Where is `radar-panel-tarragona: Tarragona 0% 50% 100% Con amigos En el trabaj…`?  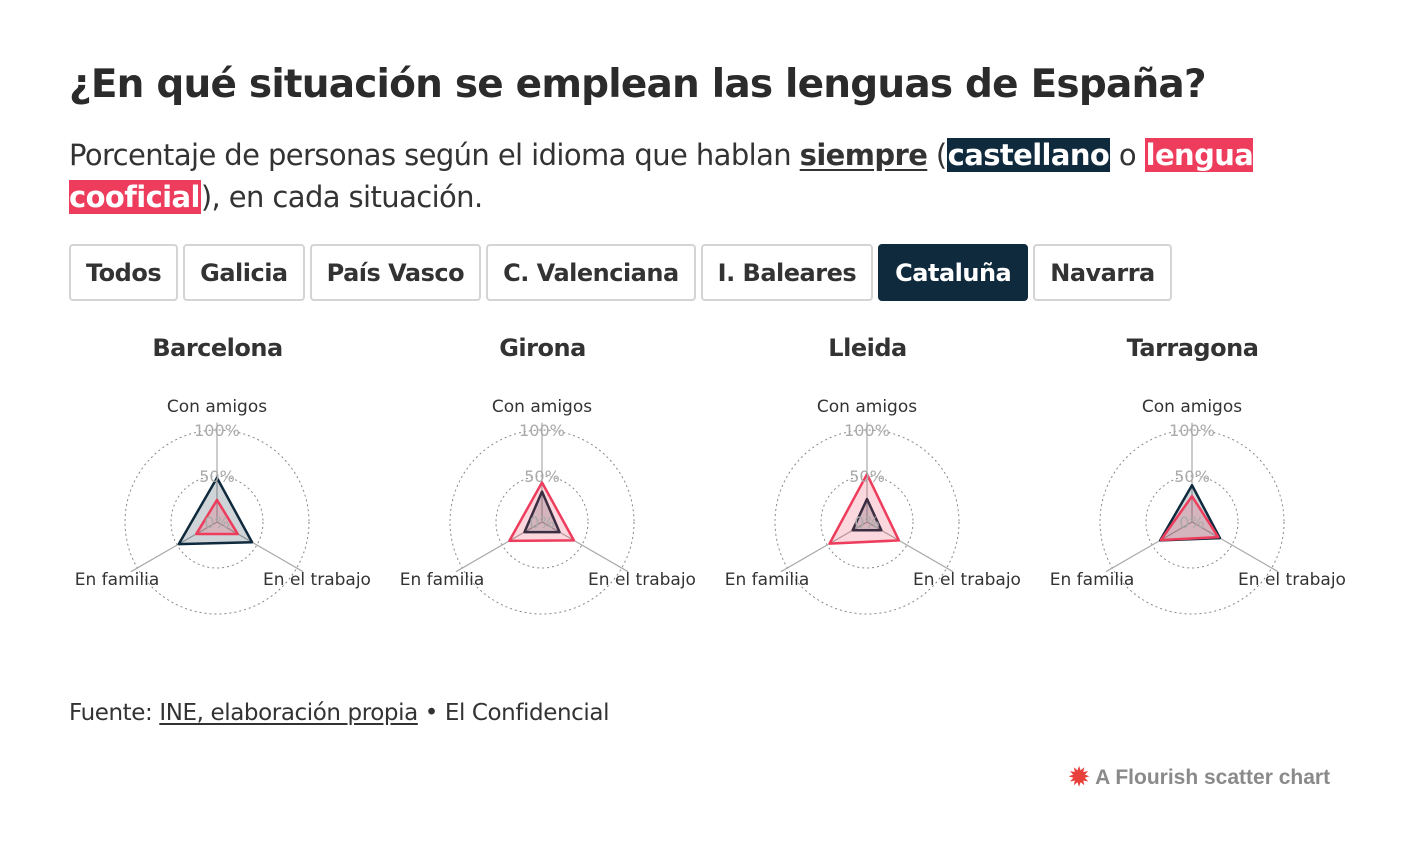
radar-panel-tarragona: Tarragona 0% 50% 100% Con amigos En el trabaj… is located at coordinates (1192, 480).